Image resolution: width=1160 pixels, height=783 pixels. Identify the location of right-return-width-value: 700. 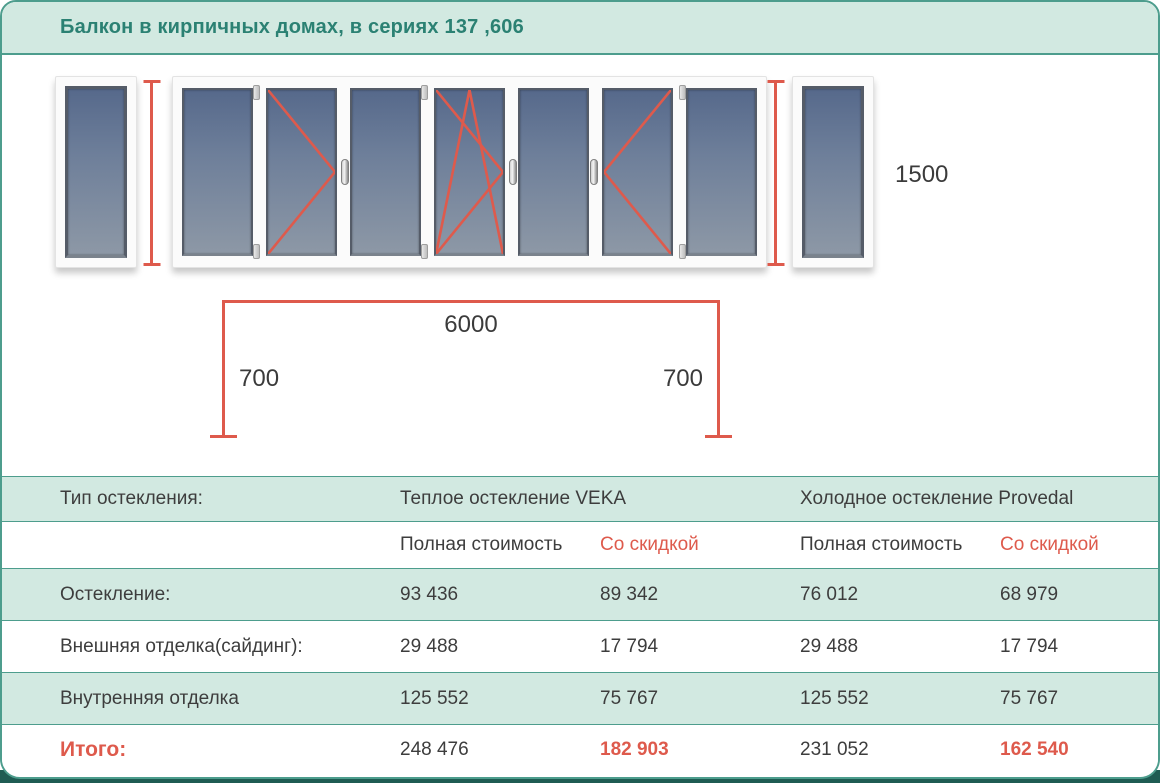
(682, 378).